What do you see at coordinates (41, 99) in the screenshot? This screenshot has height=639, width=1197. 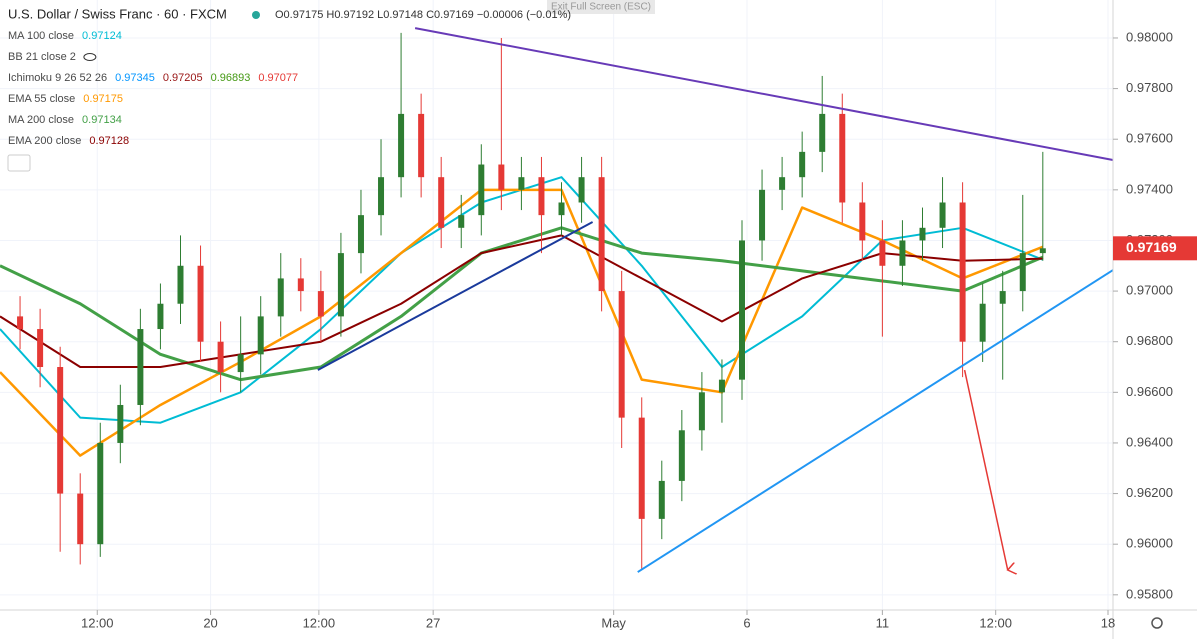 I see `legend-name: EMA 55 close` at bounding box center [41, 99].